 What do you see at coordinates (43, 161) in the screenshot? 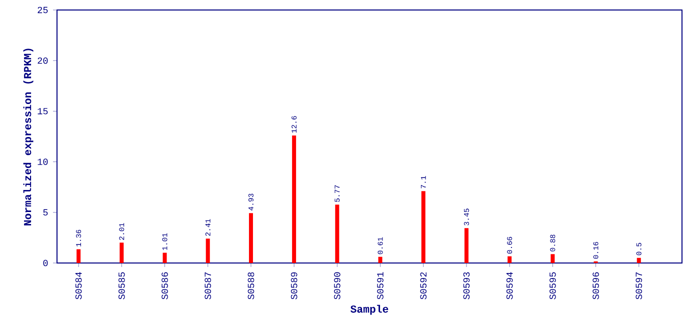
I see `y-tick-label: 10` at bounding box center [43, 161].